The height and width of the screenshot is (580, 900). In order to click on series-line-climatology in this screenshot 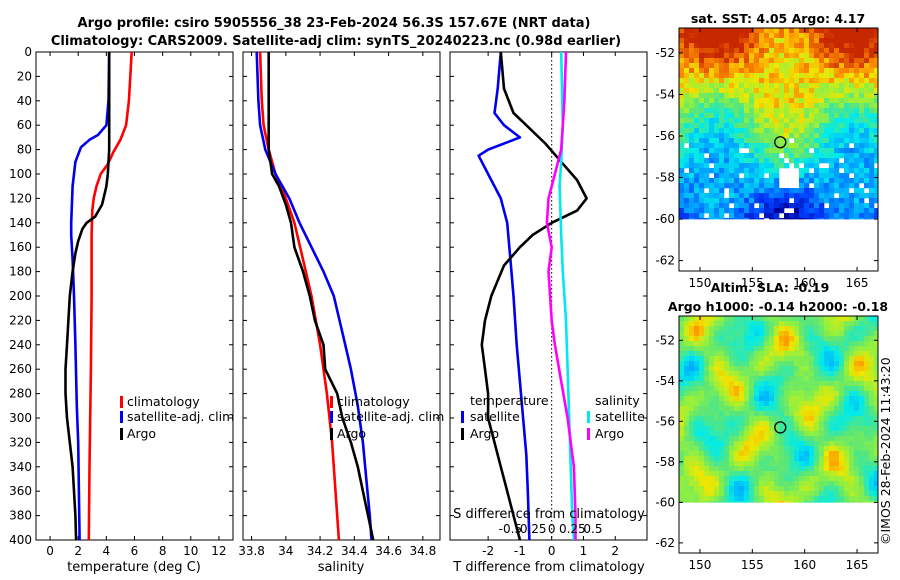, I will do `click(110, 296)`.